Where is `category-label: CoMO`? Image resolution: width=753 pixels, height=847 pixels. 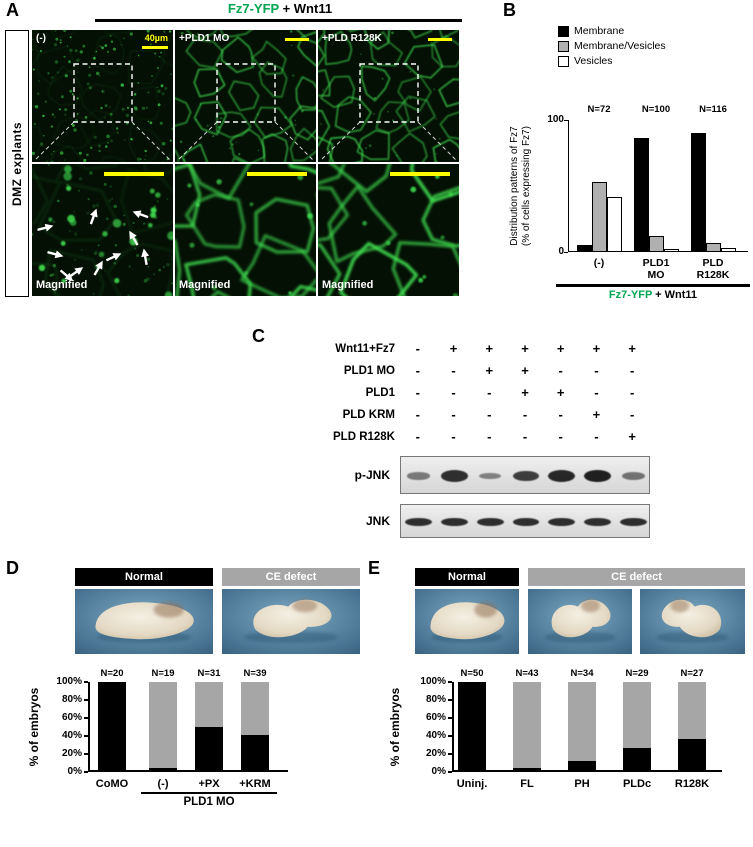 category-label: CoMO is located at coordinates (112, 784).